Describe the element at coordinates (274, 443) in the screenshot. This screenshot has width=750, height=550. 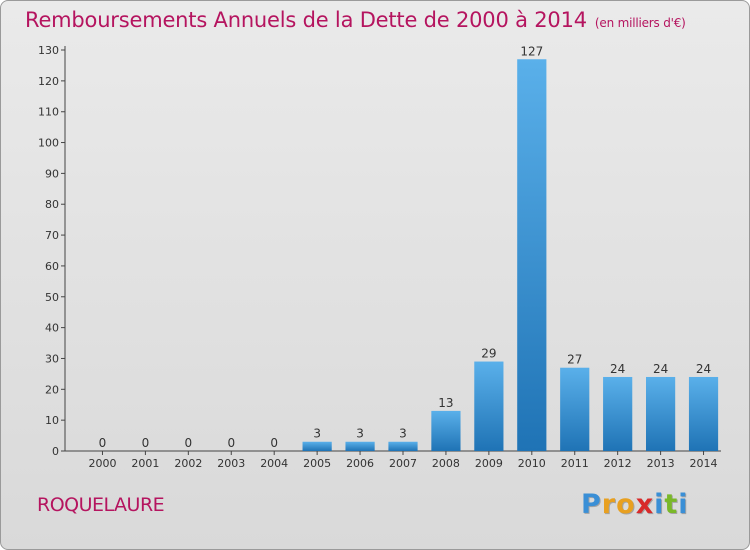
I see `data-label-2004: 0` at that location.